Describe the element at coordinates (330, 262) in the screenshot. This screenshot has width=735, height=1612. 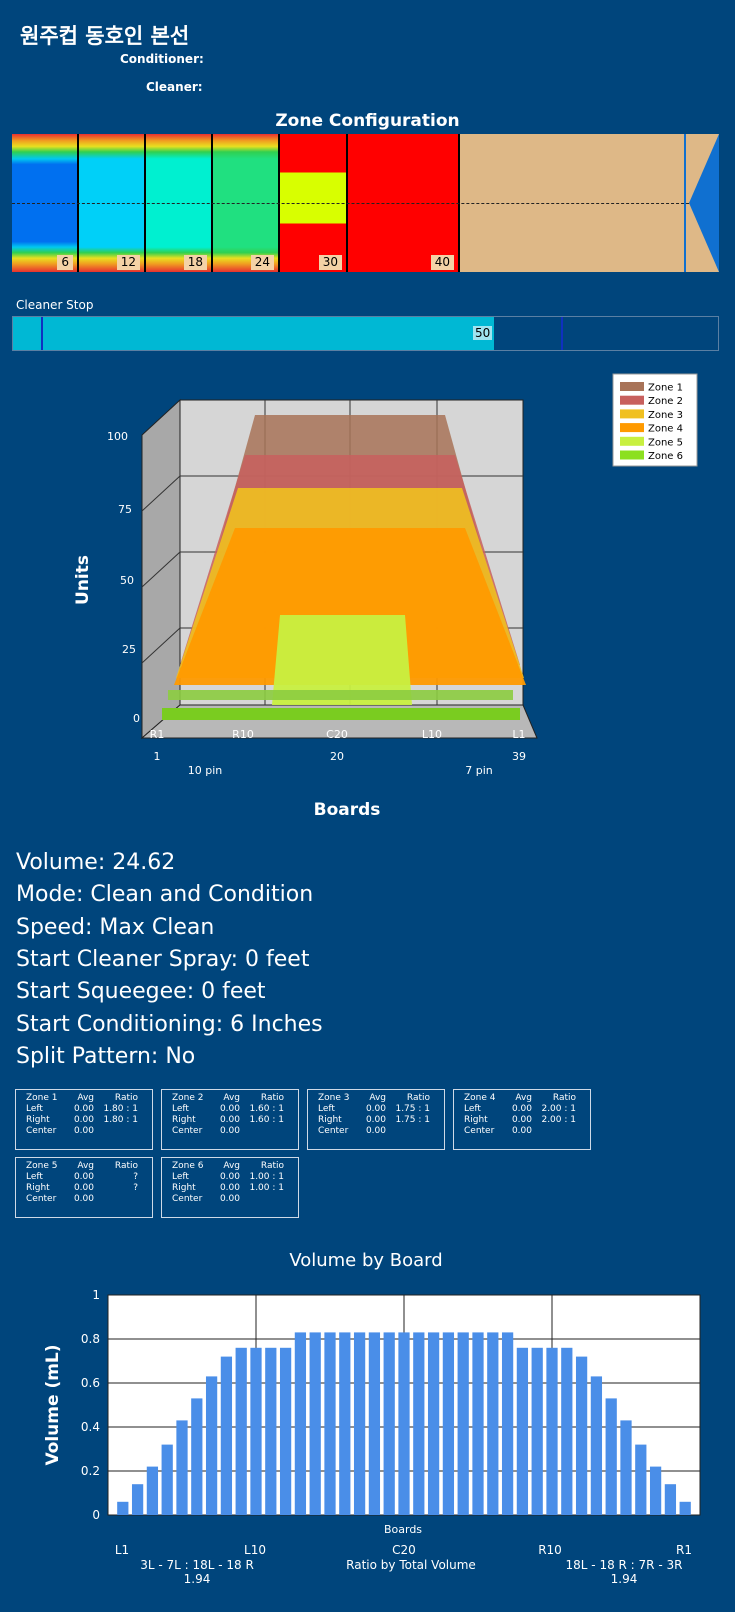
I see `zone-marker-30: 30` at that location.